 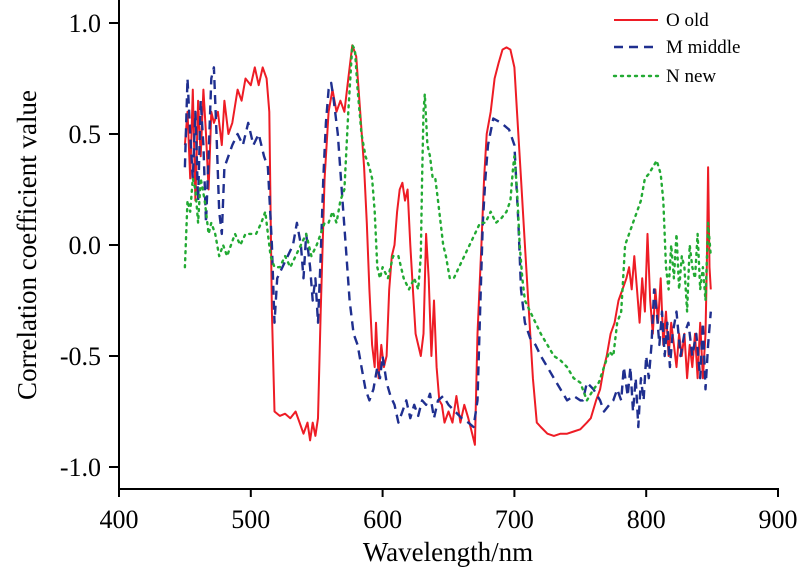 What do you see at coordinates (80, 356) in the screenshot?
I see `y-tick-label: -0.5` at bounding box center [80, 356].